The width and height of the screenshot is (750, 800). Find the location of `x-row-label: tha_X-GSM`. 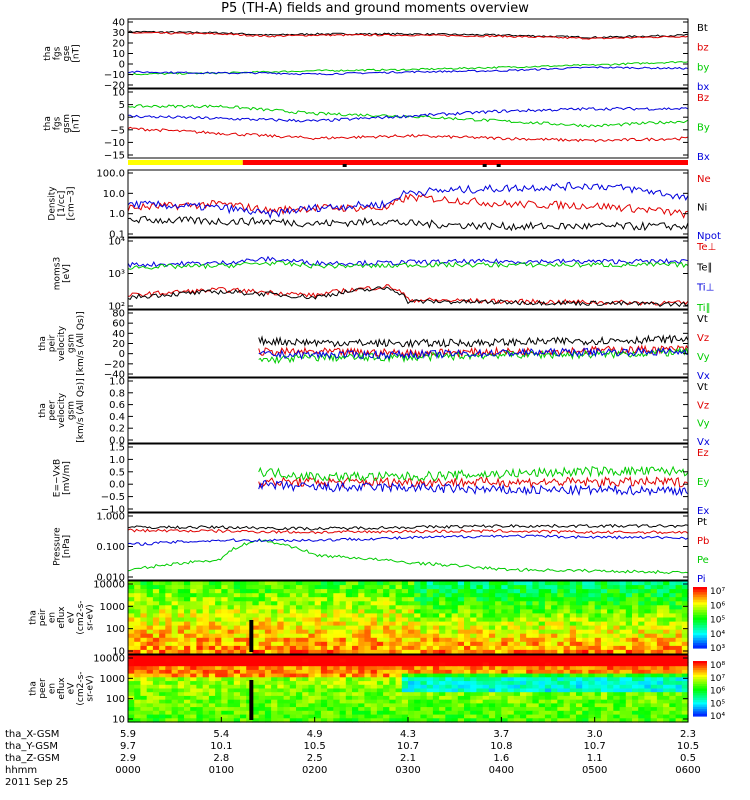

x-row-label: tha_X-GSM is located at coordinates (32, 734).